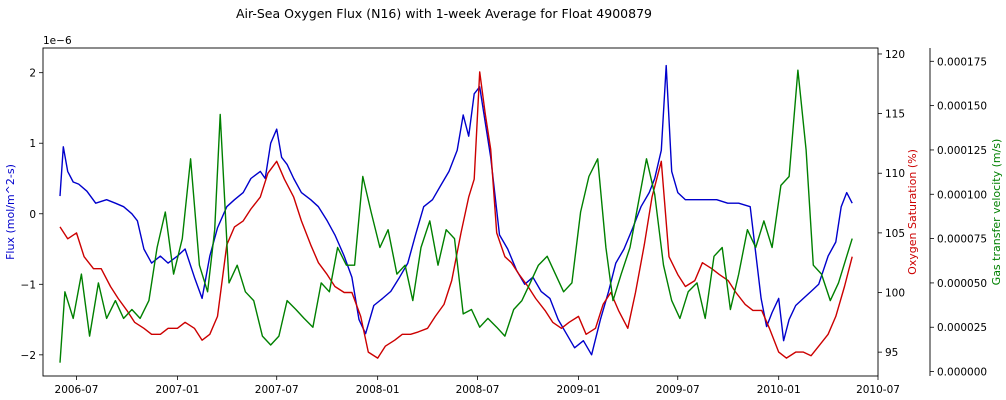 The height and width of the screenshot is (400, 1006). I want to click on gas-transfer-tick-label: 0.000050, so click(962, 284).